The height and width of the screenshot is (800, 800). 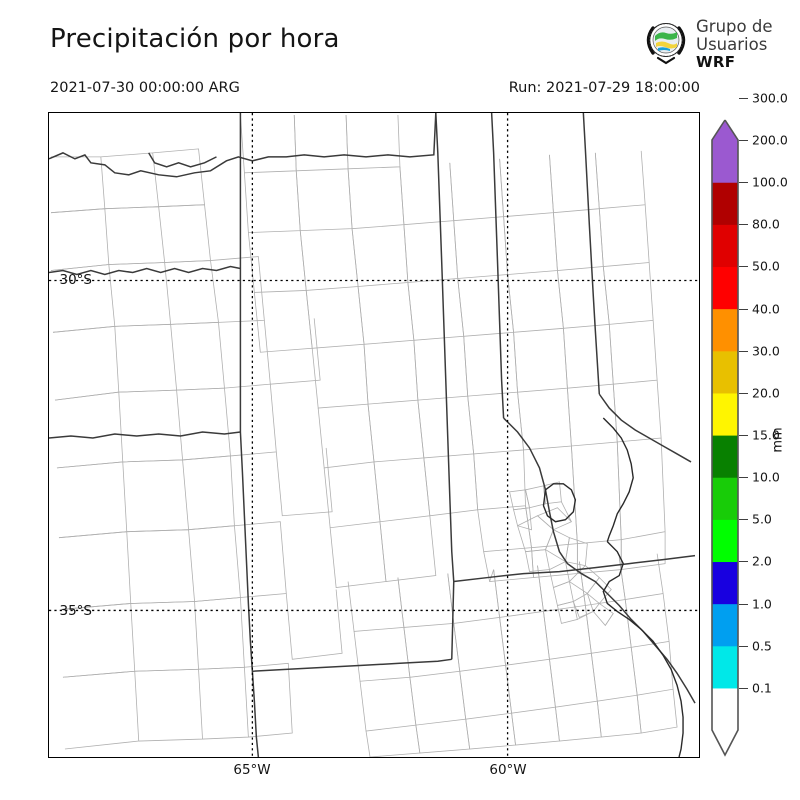 I want to click on page-title: Precipitación por hora, so click(x=195, y=39).